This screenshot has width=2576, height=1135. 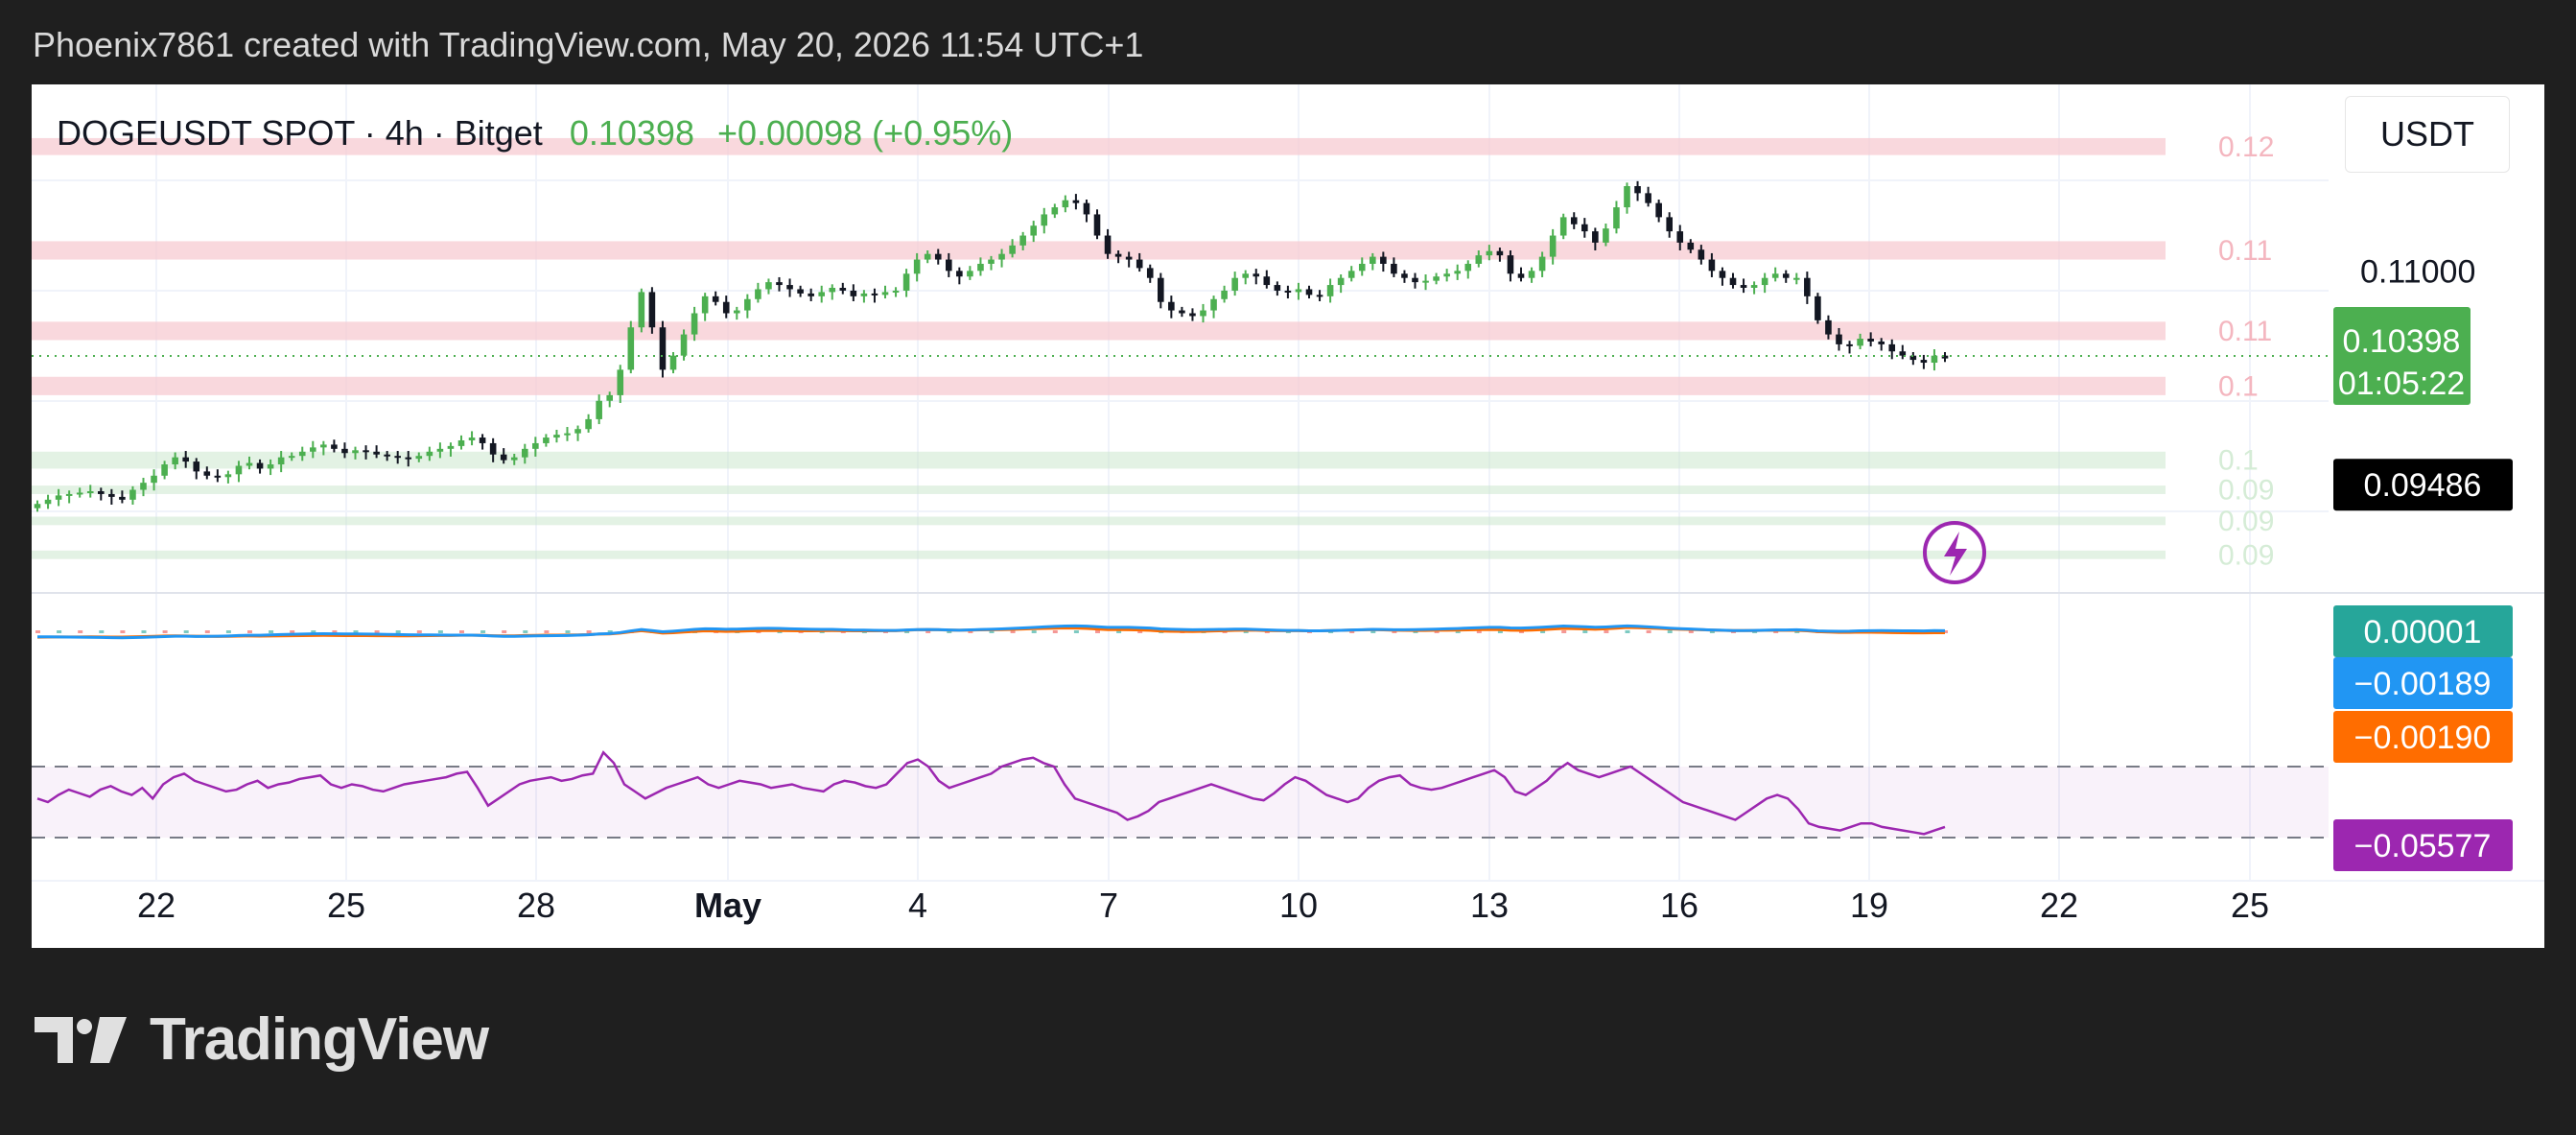 What do you see at coordinates (156, 905) in the screenshot?
I see `x-tick-label-0: 22` at bounding box center [156, 905].